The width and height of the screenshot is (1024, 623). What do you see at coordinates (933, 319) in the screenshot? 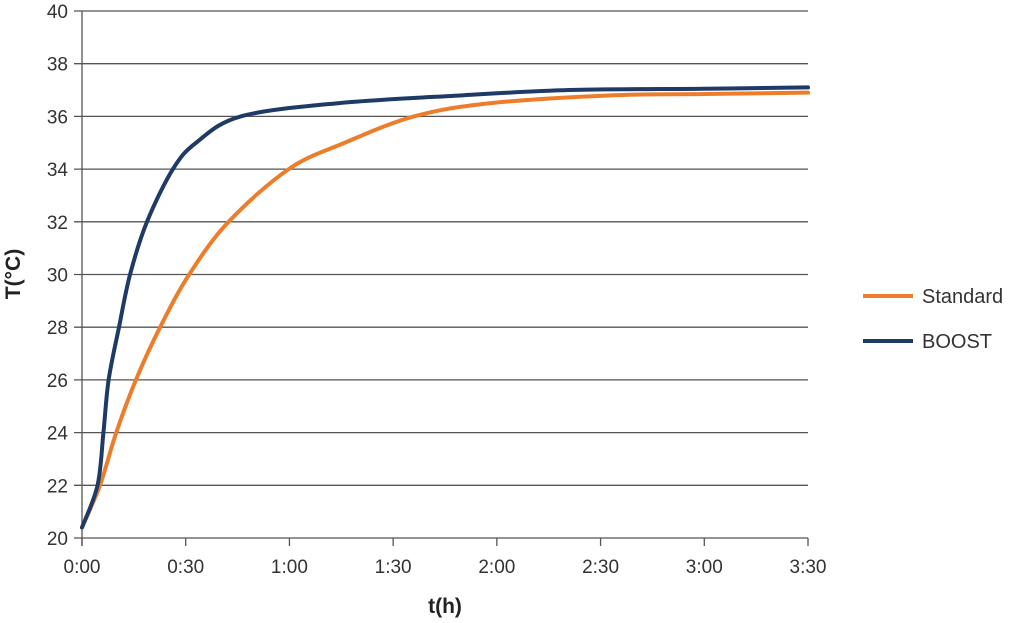
I see `legend: Standard BOOST` at bounding box center [933, 319].